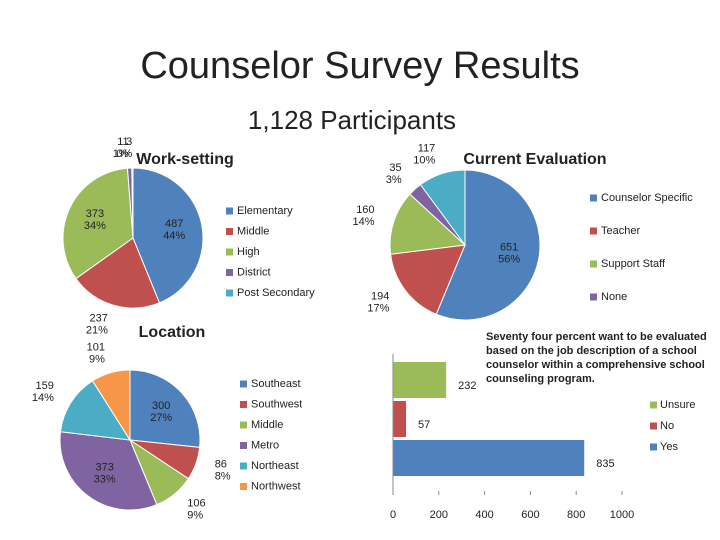  I want to click on legend-label: District, so click(254, 272).